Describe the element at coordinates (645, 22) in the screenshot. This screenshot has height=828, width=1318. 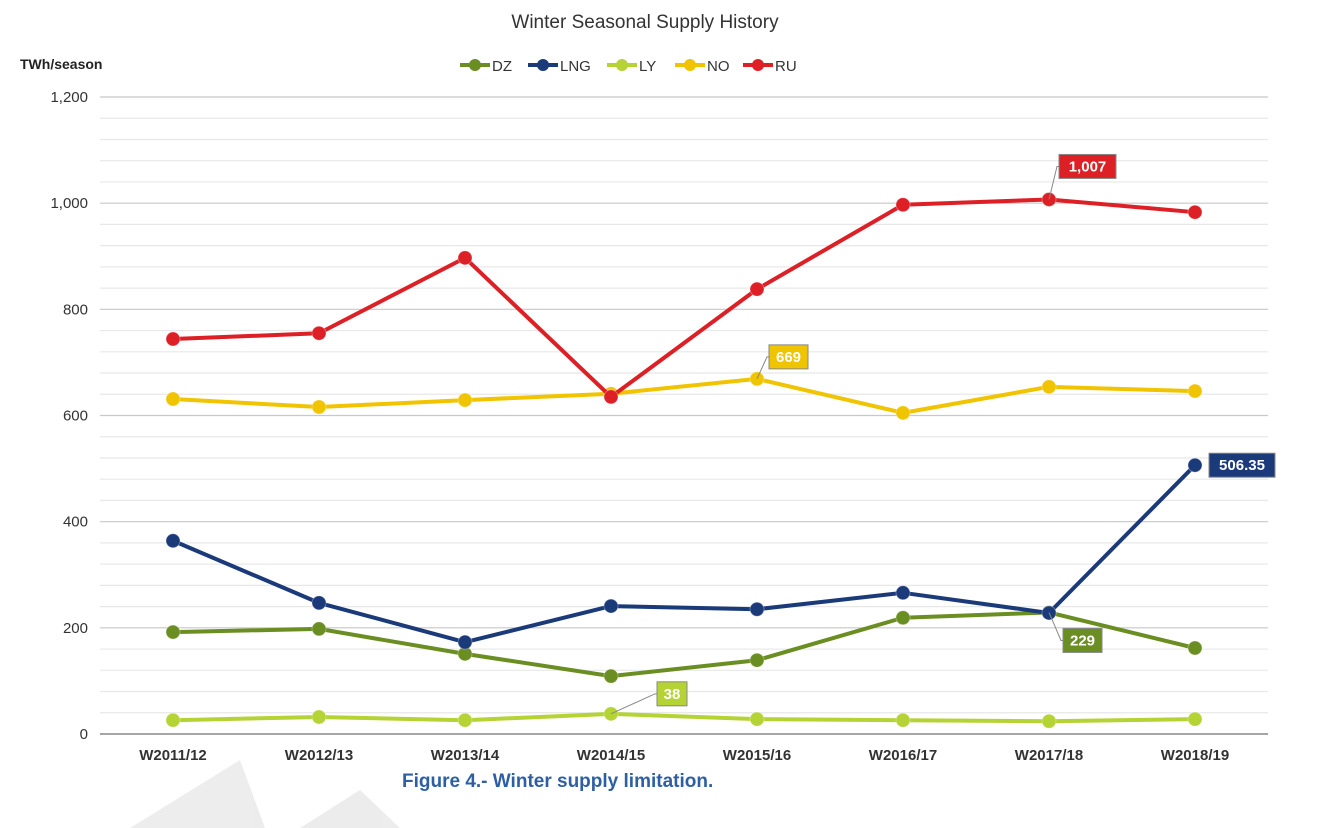
I see `chart-title: Winter Seasonal Supply History` at that location.